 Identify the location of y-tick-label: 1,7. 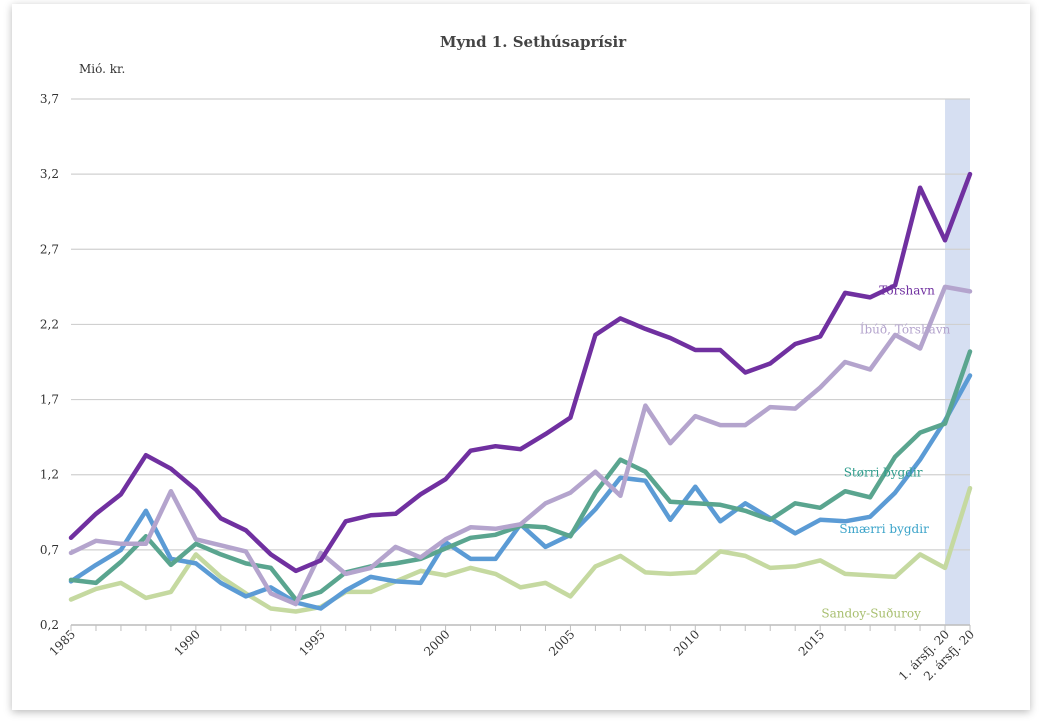
(49, 400).